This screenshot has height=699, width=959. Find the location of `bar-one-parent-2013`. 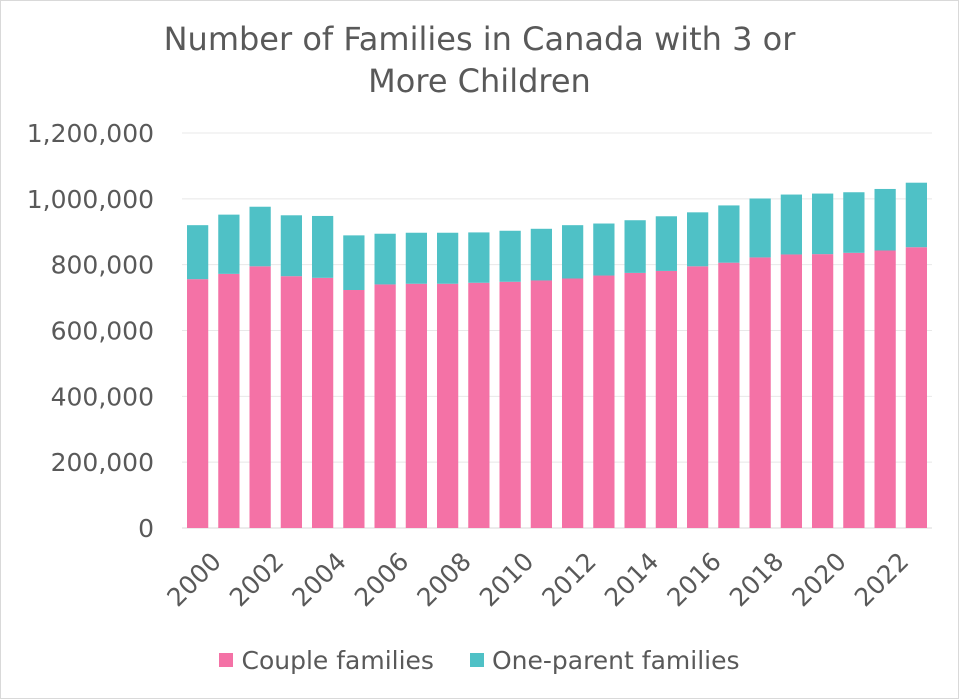

bar-one-parent-2013 is located at coordinates (604, 249).